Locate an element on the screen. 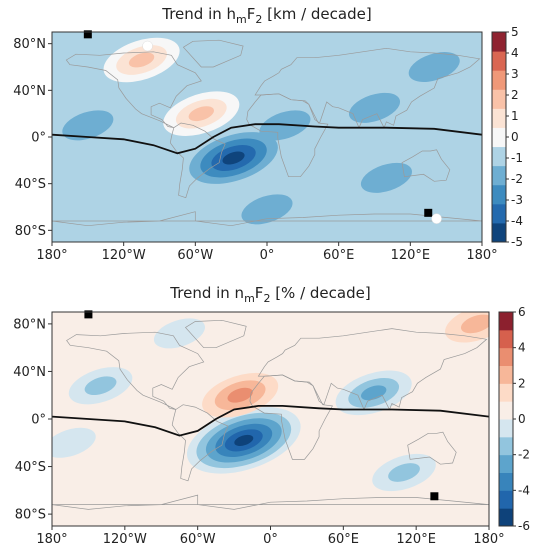 This screenshot has height=554, width=535. p2-colorbar-tick-label: 0 is located at coordinates (522, 419).